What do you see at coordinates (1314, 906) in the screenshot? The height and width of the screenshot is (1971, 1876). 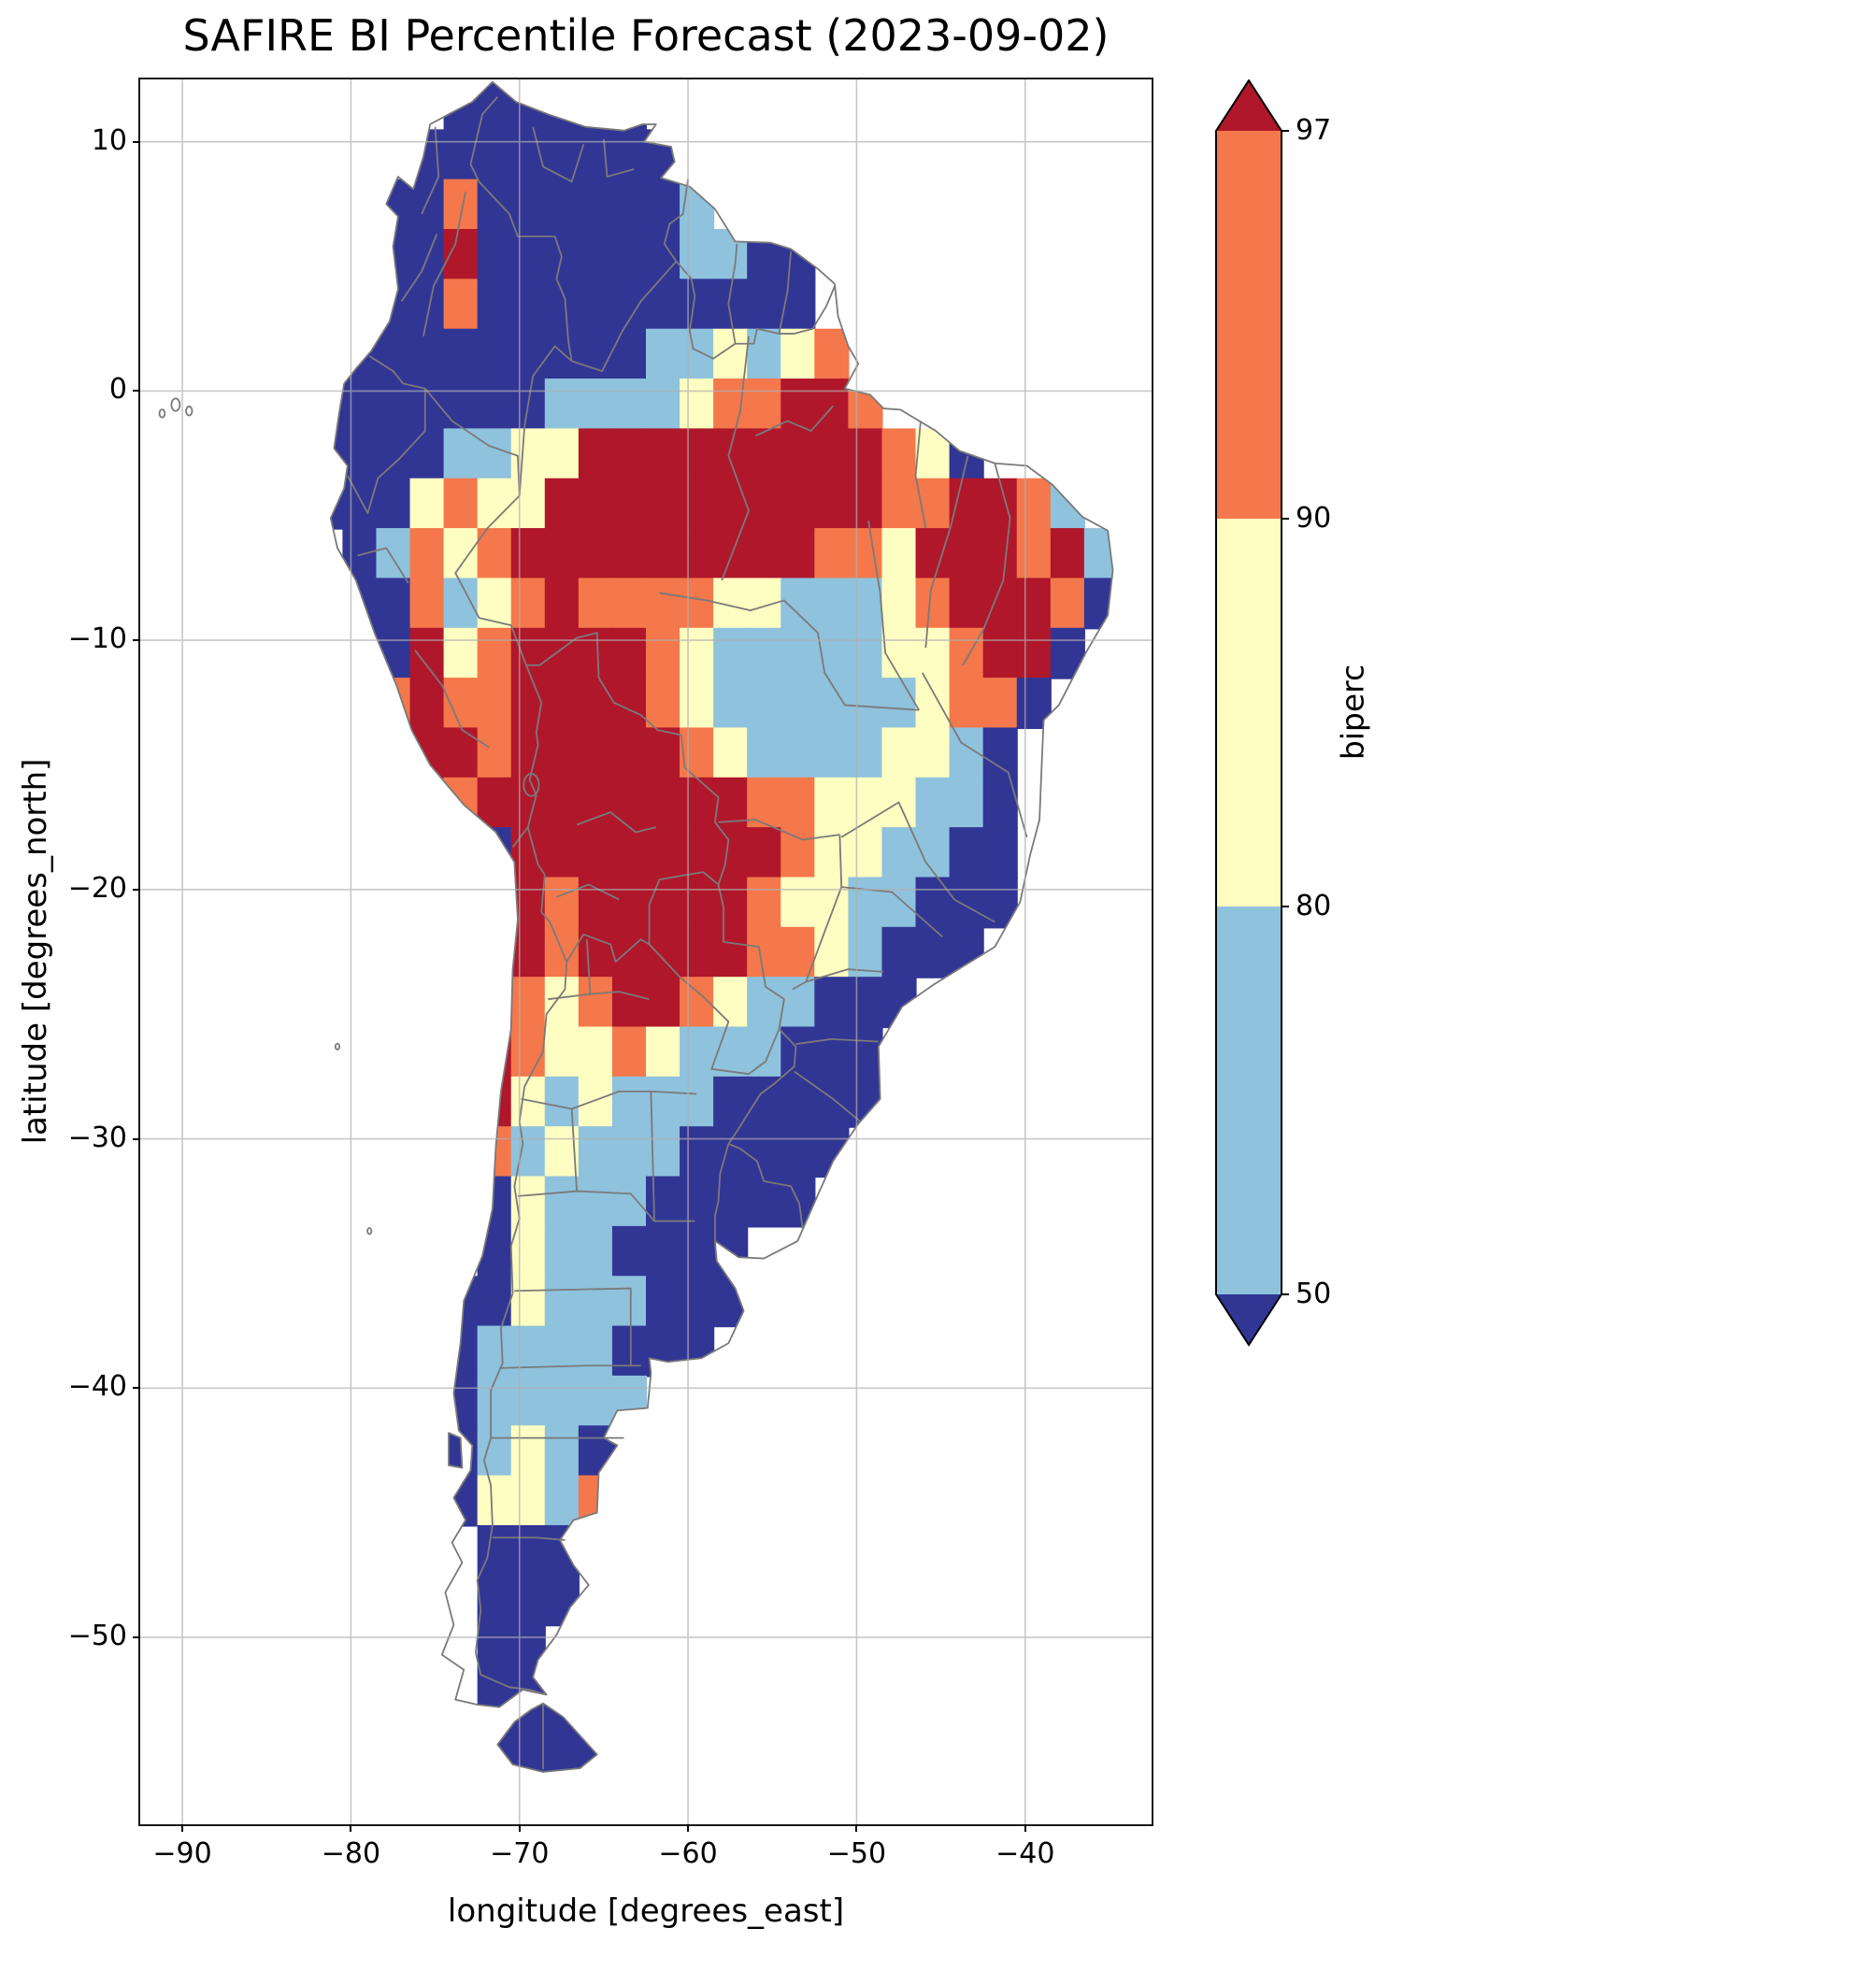 I see `colorbar-tick-label: 80` at bounding box center [1314, 906].